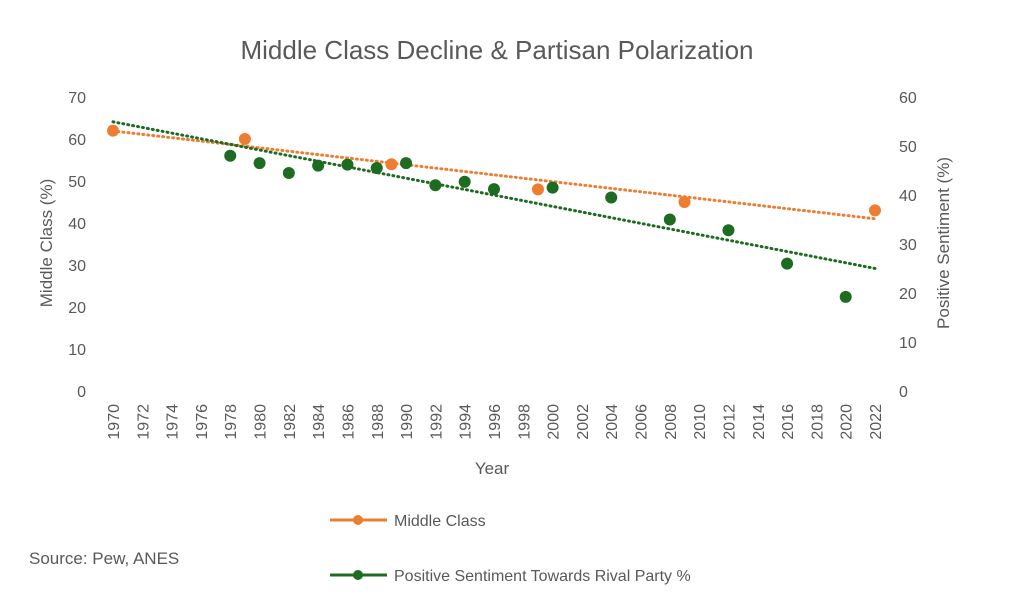  I want to click on right-y-tick-label: 10, so click(908, 343).